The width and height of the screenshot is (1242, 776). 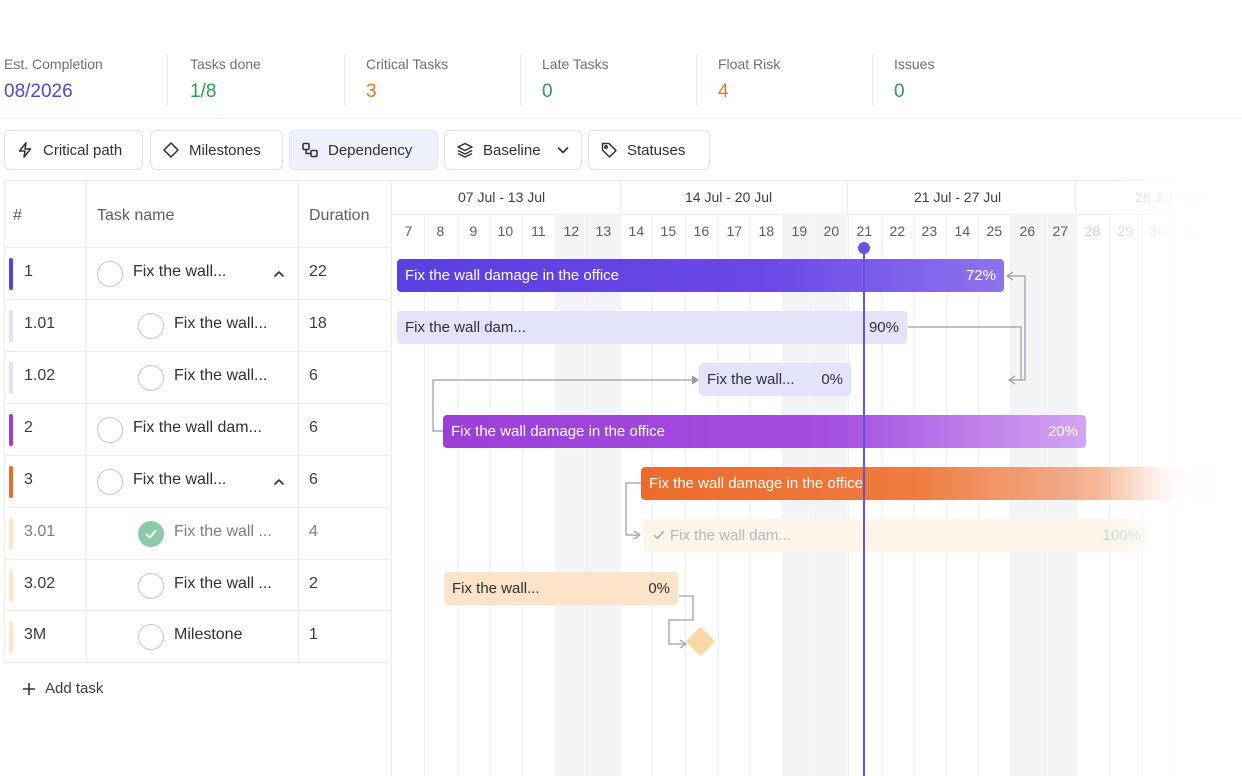 I want to click on table-row: 3M Milestone 1, so click(x=197, y=637).